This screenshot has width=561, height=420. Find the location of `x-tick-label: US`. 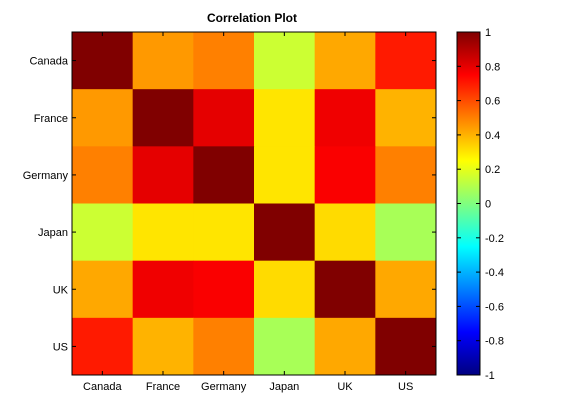

x-tick-label: US is located at coordinates (405, 387).